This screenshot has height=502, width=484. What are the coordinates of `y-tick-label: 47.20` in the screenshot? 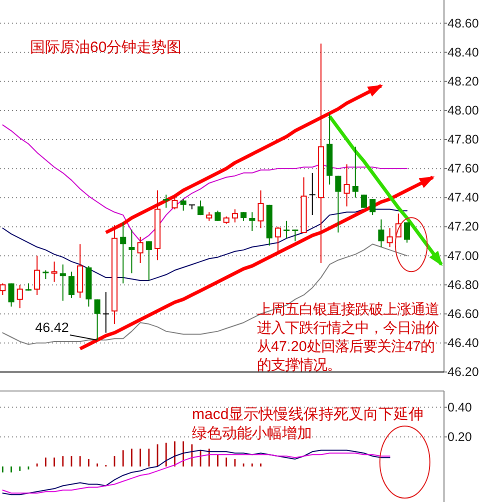 It's located at (463, 227).